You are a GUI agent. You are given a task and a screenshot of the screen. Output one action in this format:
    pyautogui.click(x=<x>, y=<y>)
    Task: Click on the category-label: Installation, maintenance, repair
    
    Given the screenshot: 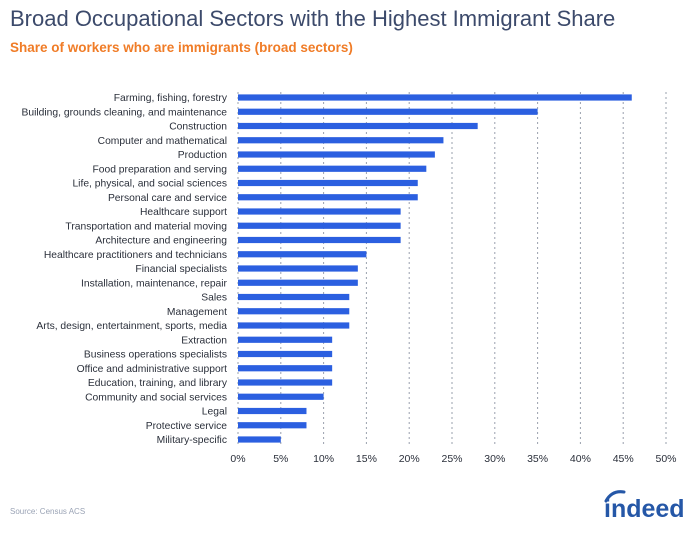 What is the action you would take?
    pyautogui.click(x=154, y=283)
    